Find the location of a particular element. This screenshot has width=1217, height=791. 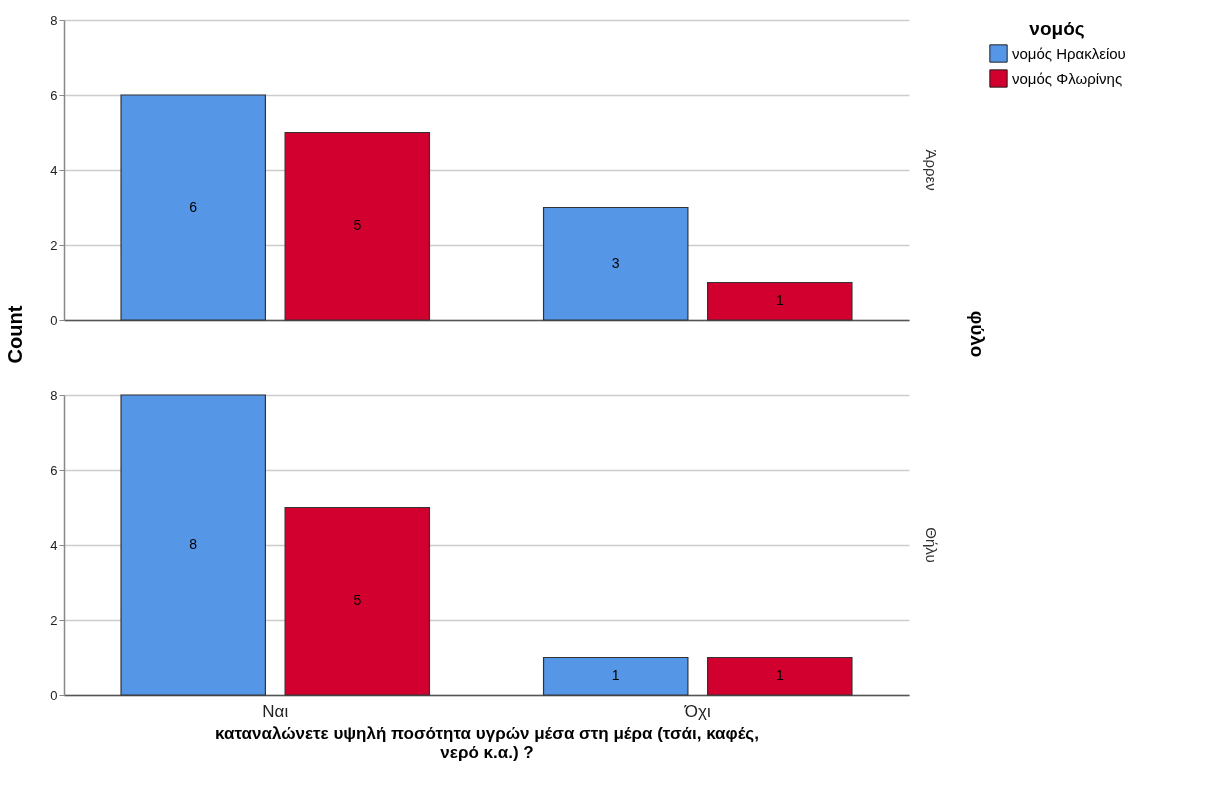

data-label: 6 is located at coordinates (193, 206).